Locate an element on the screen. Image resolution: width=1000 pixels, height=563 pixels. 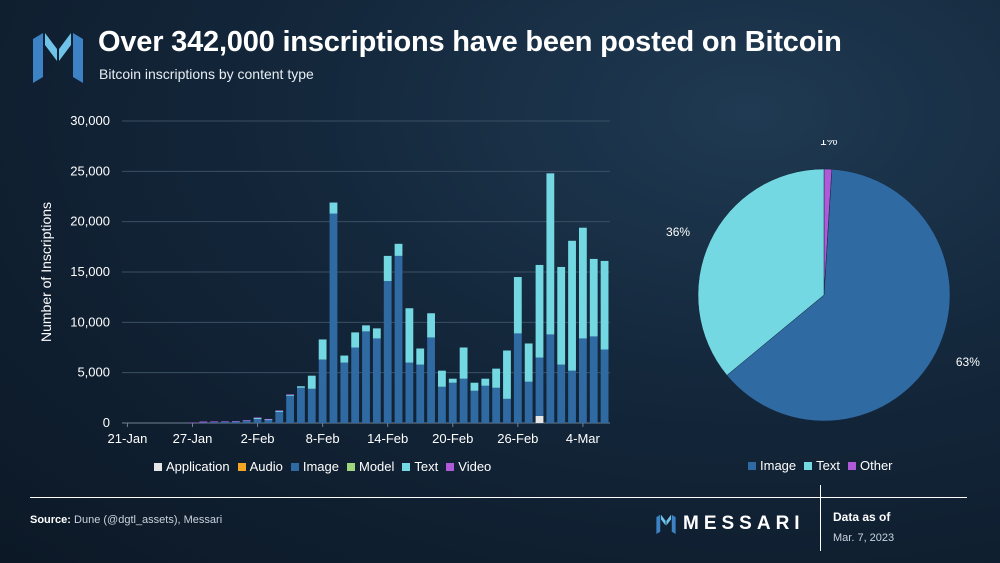
legend-swatch-image is located at coordinates (294, 466).